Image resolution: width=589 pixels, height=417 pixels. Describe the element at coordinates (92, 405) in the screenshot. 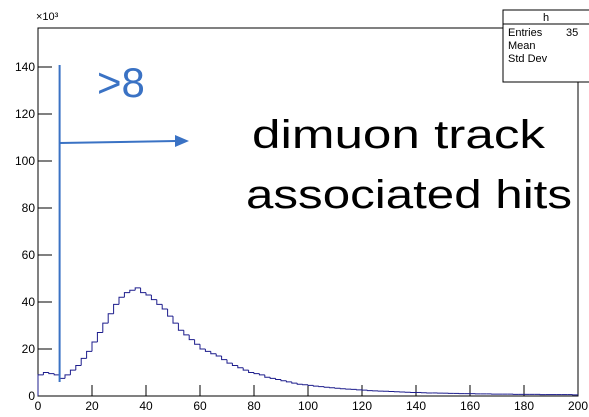

I see `x-tick-label: 20` at that location.